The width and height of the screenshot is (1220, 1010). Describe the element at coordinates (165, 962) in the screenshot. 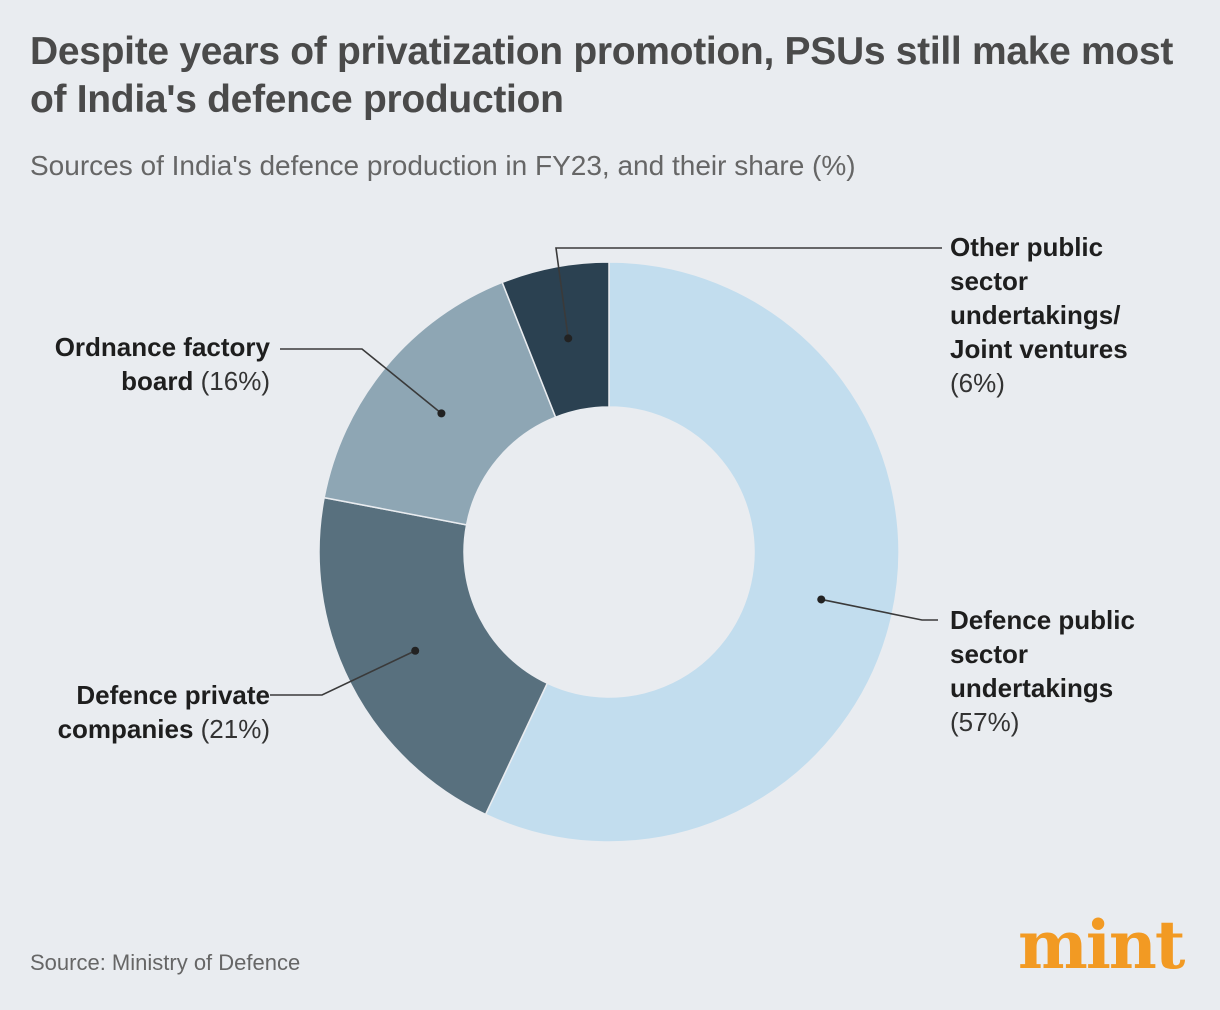

I see `source-note: Source: Ministry of Defence` at that location.